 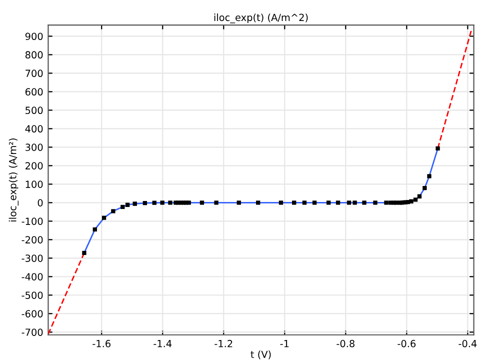 I want to click on y-tick-label: 900, so click(x=34, y=36).